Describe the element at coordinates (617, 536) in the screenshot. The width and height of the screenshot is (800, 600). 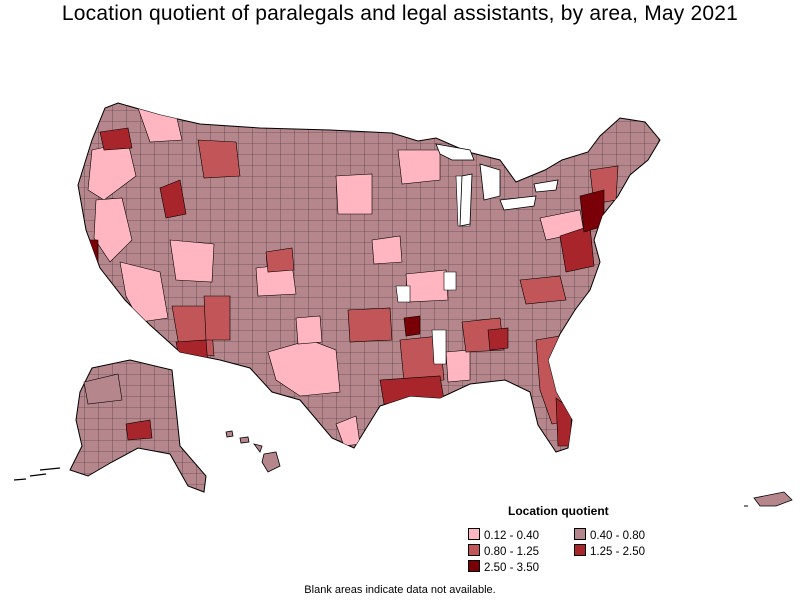
I see `legend-label: 0.40 - 0.80` at that location.